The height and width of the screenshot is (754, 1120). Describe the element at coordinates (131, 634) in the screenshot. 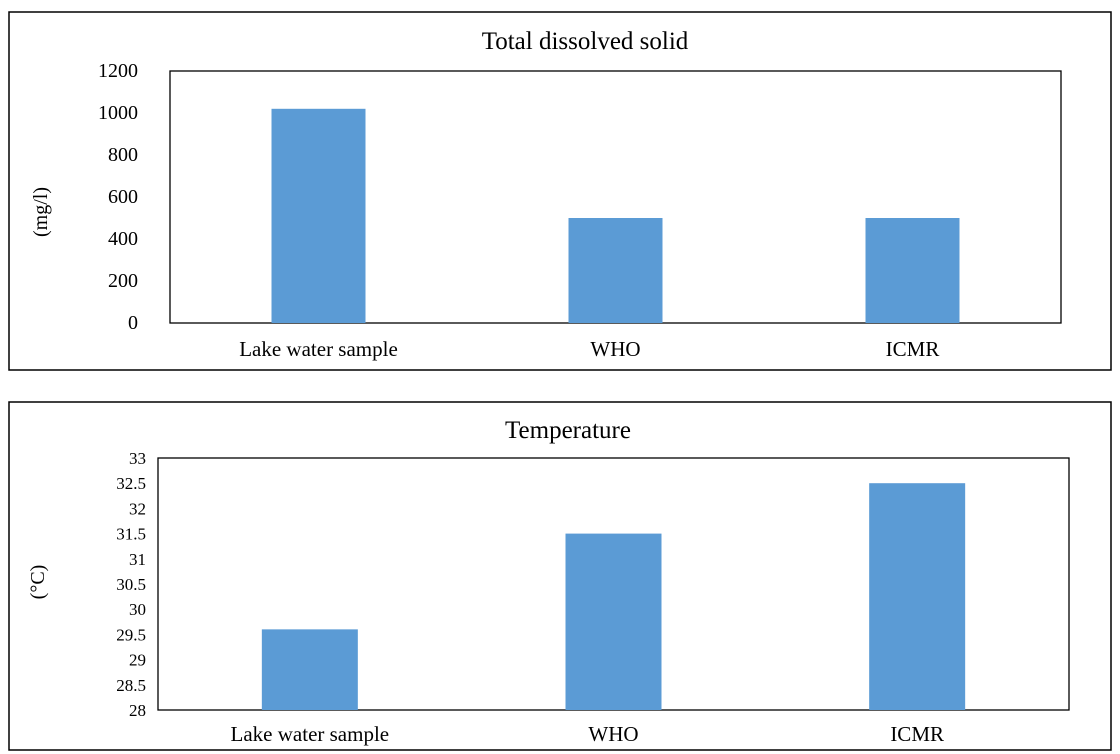

I see `y-tick-label: 29.5` at that location.